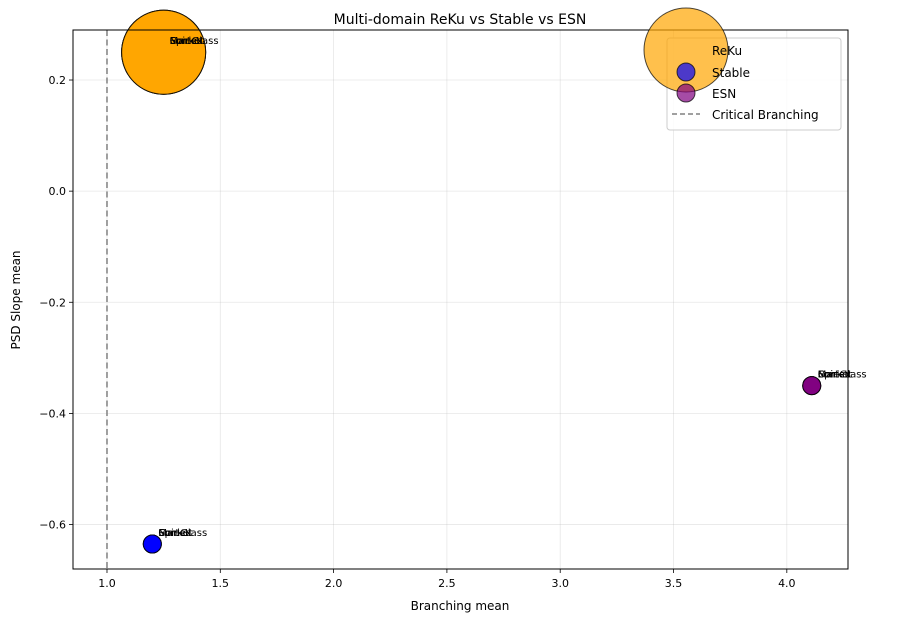 The width and height of the screenshot is (908, 624). I want to click on point-label-stable: Forest, so click(173, 533).